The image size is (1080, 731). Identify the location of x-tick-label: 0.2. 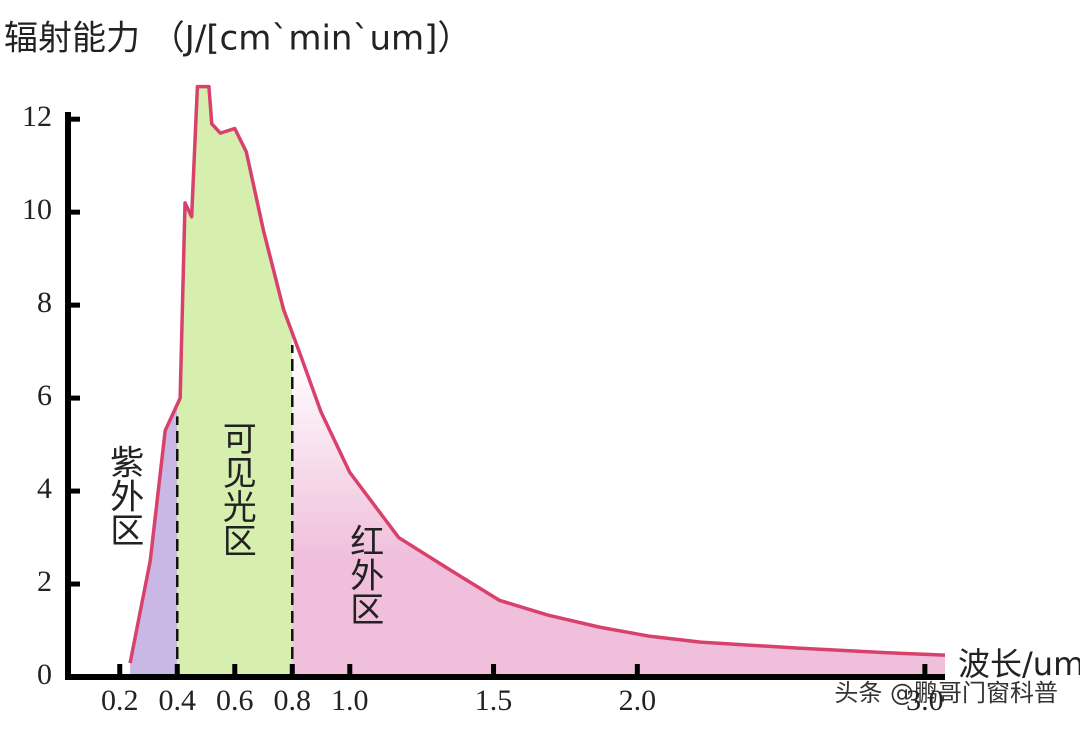
(120, 700).